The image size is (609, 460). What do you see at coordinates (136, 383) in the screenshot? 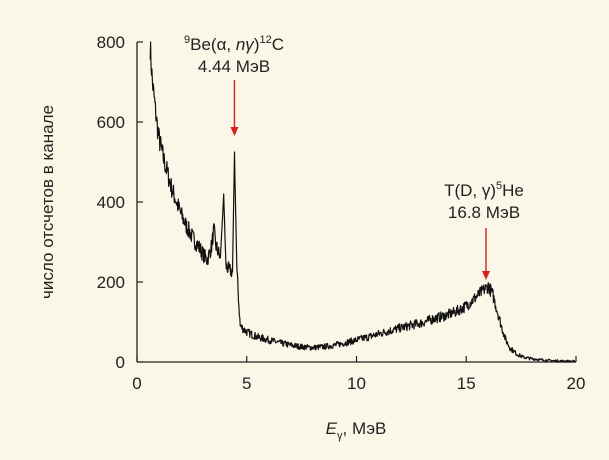
I see `x-tick-label: 0` at bounding box center [136, 383].